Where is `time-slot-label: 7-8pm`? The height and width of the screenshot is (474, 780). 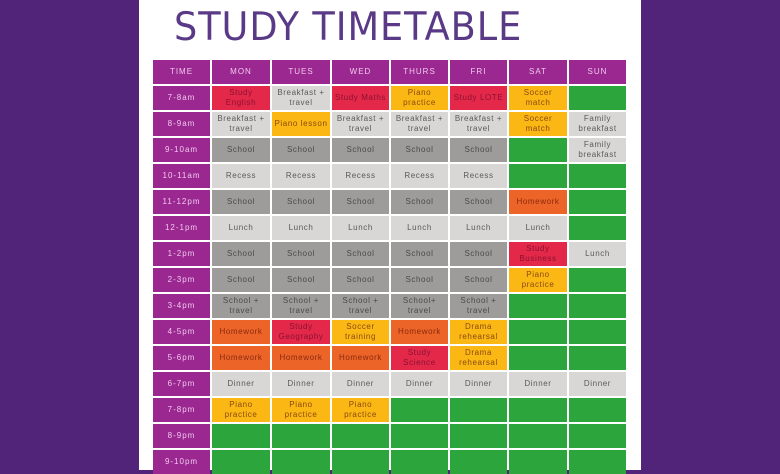 time-slot-label: 7-8pm is located at coordinates (181, 410).